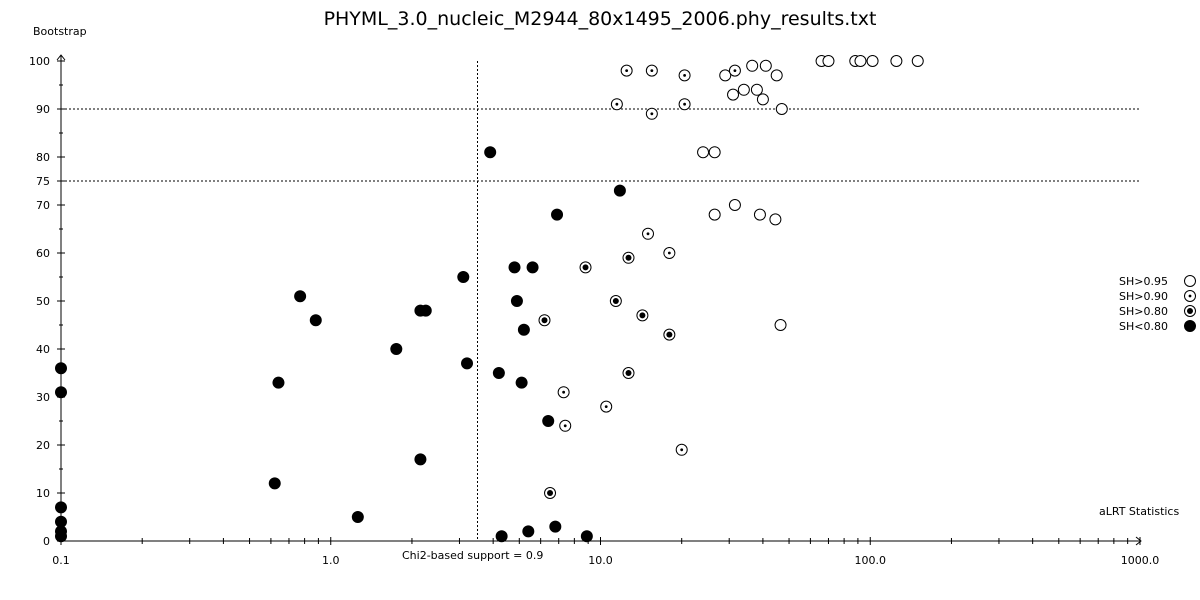 The width and height of the screenshot is (1200, 600). Describe the element at coordinates (43, 301) in the screenshot. I see `y-tick-label: 50` at that location.